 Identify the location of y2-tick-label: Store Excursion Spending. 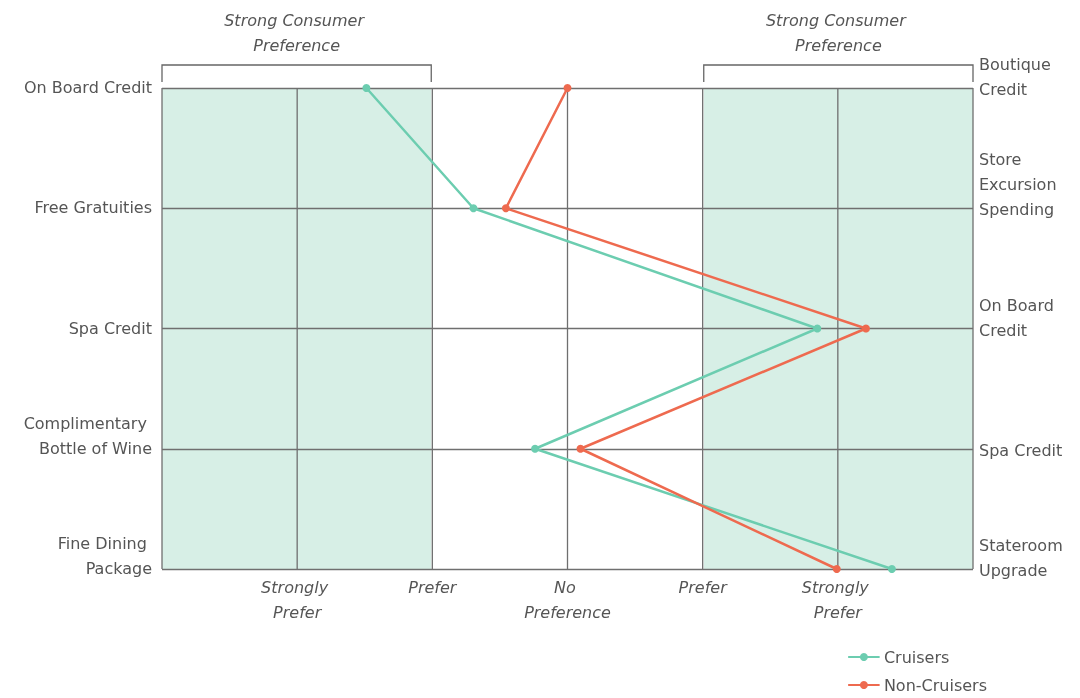
(1020, 185).